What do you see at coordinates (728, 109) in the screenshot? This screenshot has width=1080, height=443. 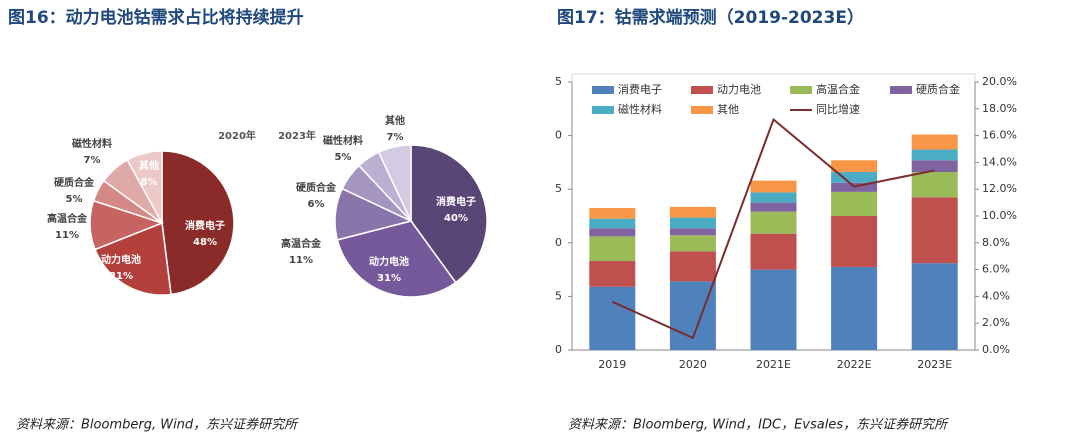 I see `legend-label: 其他` at bounding box center [728, 109].